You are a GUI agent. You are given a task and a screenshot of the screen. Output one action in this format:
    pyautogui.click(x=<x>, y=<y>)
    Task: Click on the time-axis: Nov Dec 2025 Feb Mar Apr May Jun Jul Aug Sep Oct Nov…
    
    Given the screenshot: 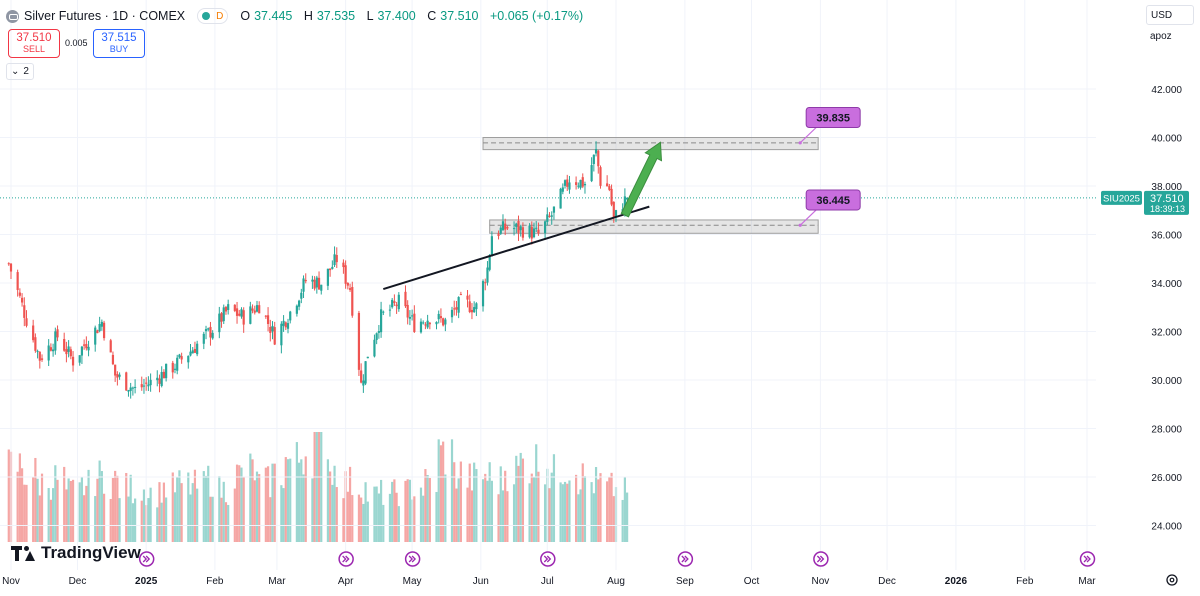 What is the action you would take?
    pyautogui.click(x=590, y=580)
    